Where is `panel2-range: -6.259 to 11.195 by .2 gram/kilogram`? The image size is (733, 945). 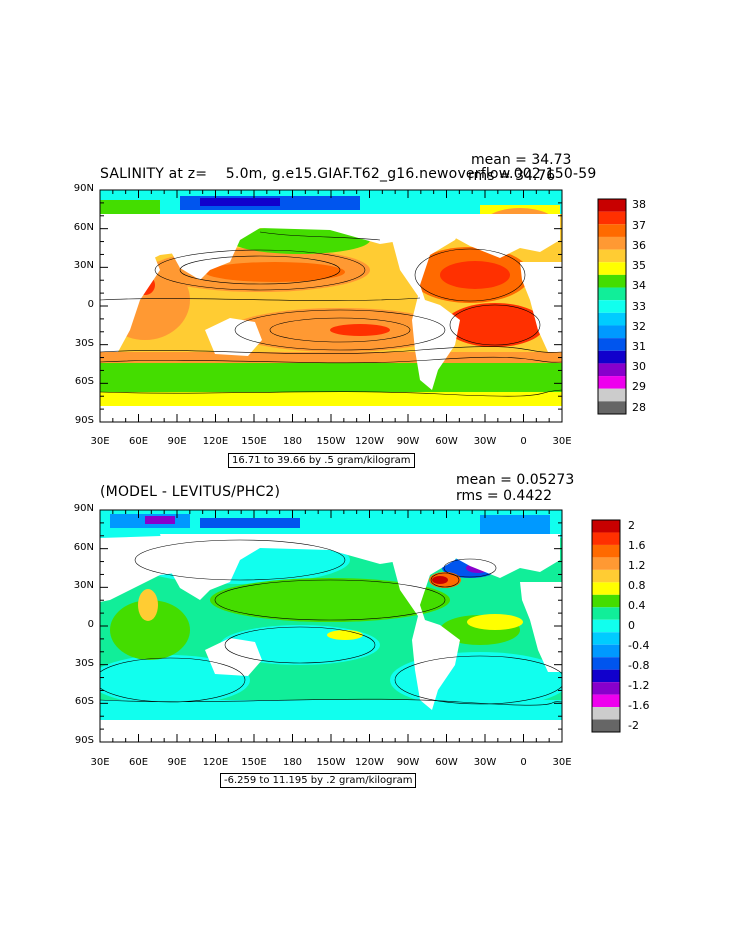
panel2-range: -6.259 to 11.195 by .2 gram/kilogram is located at coordinates (318, 780).